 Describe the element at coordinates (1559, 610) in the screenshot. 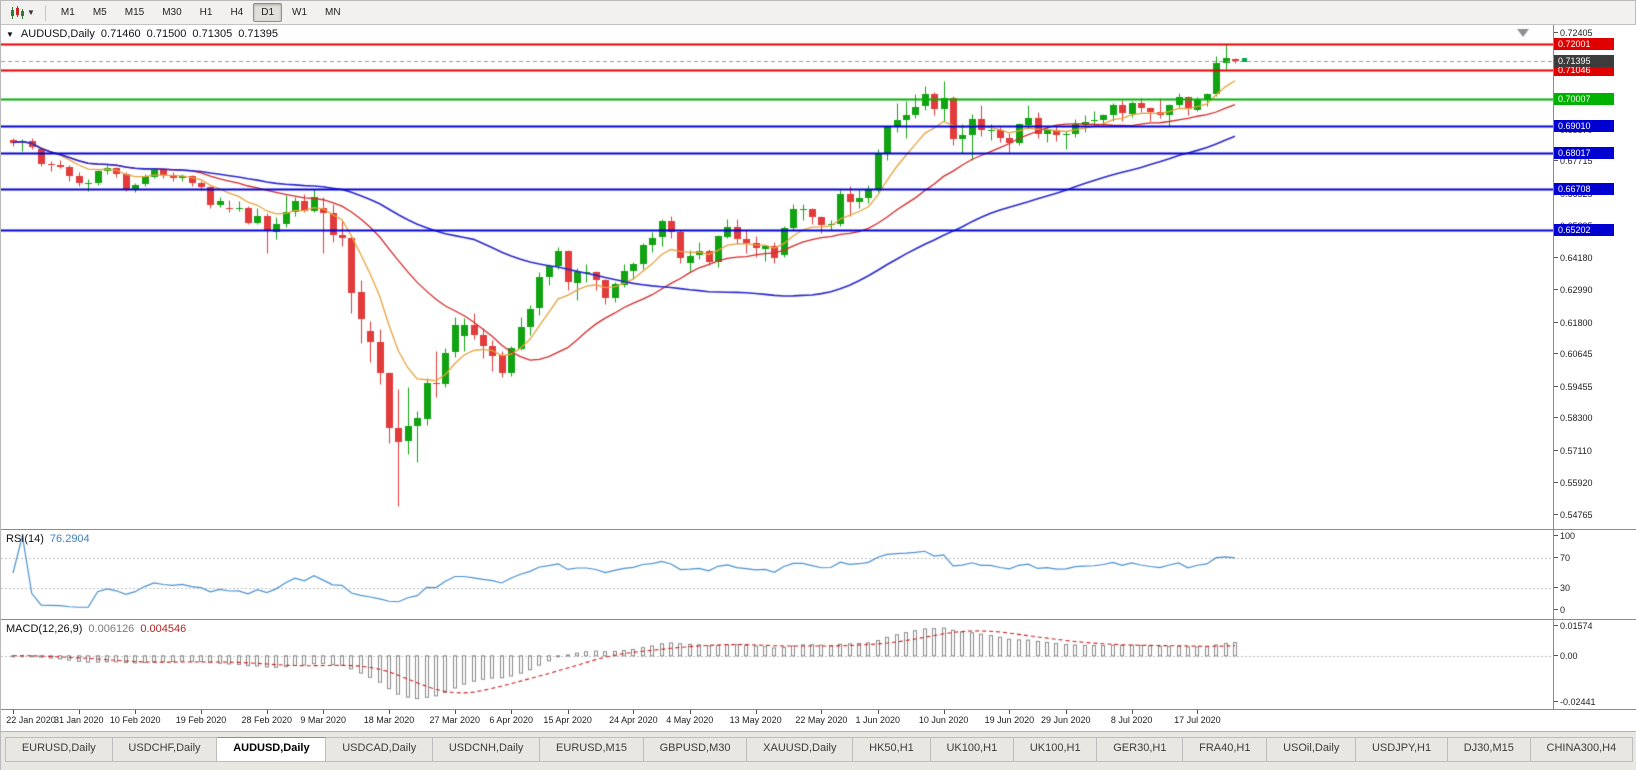

I see `rsi-axis-tick: 0` at that location.